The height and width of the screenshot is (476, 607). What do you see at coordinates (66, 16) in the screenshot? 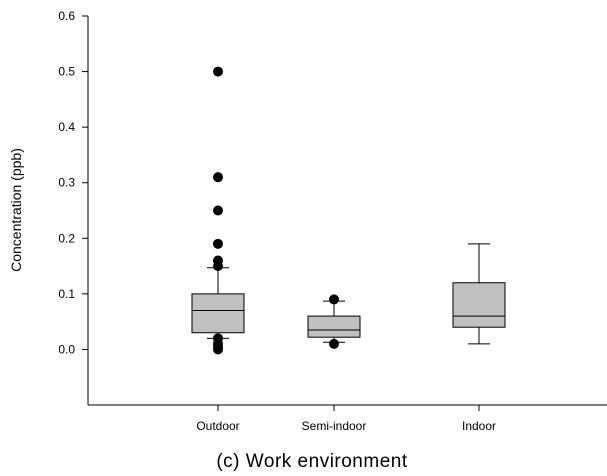
I see `y-tick-label: 0.6` at bounding box center [66, 16].